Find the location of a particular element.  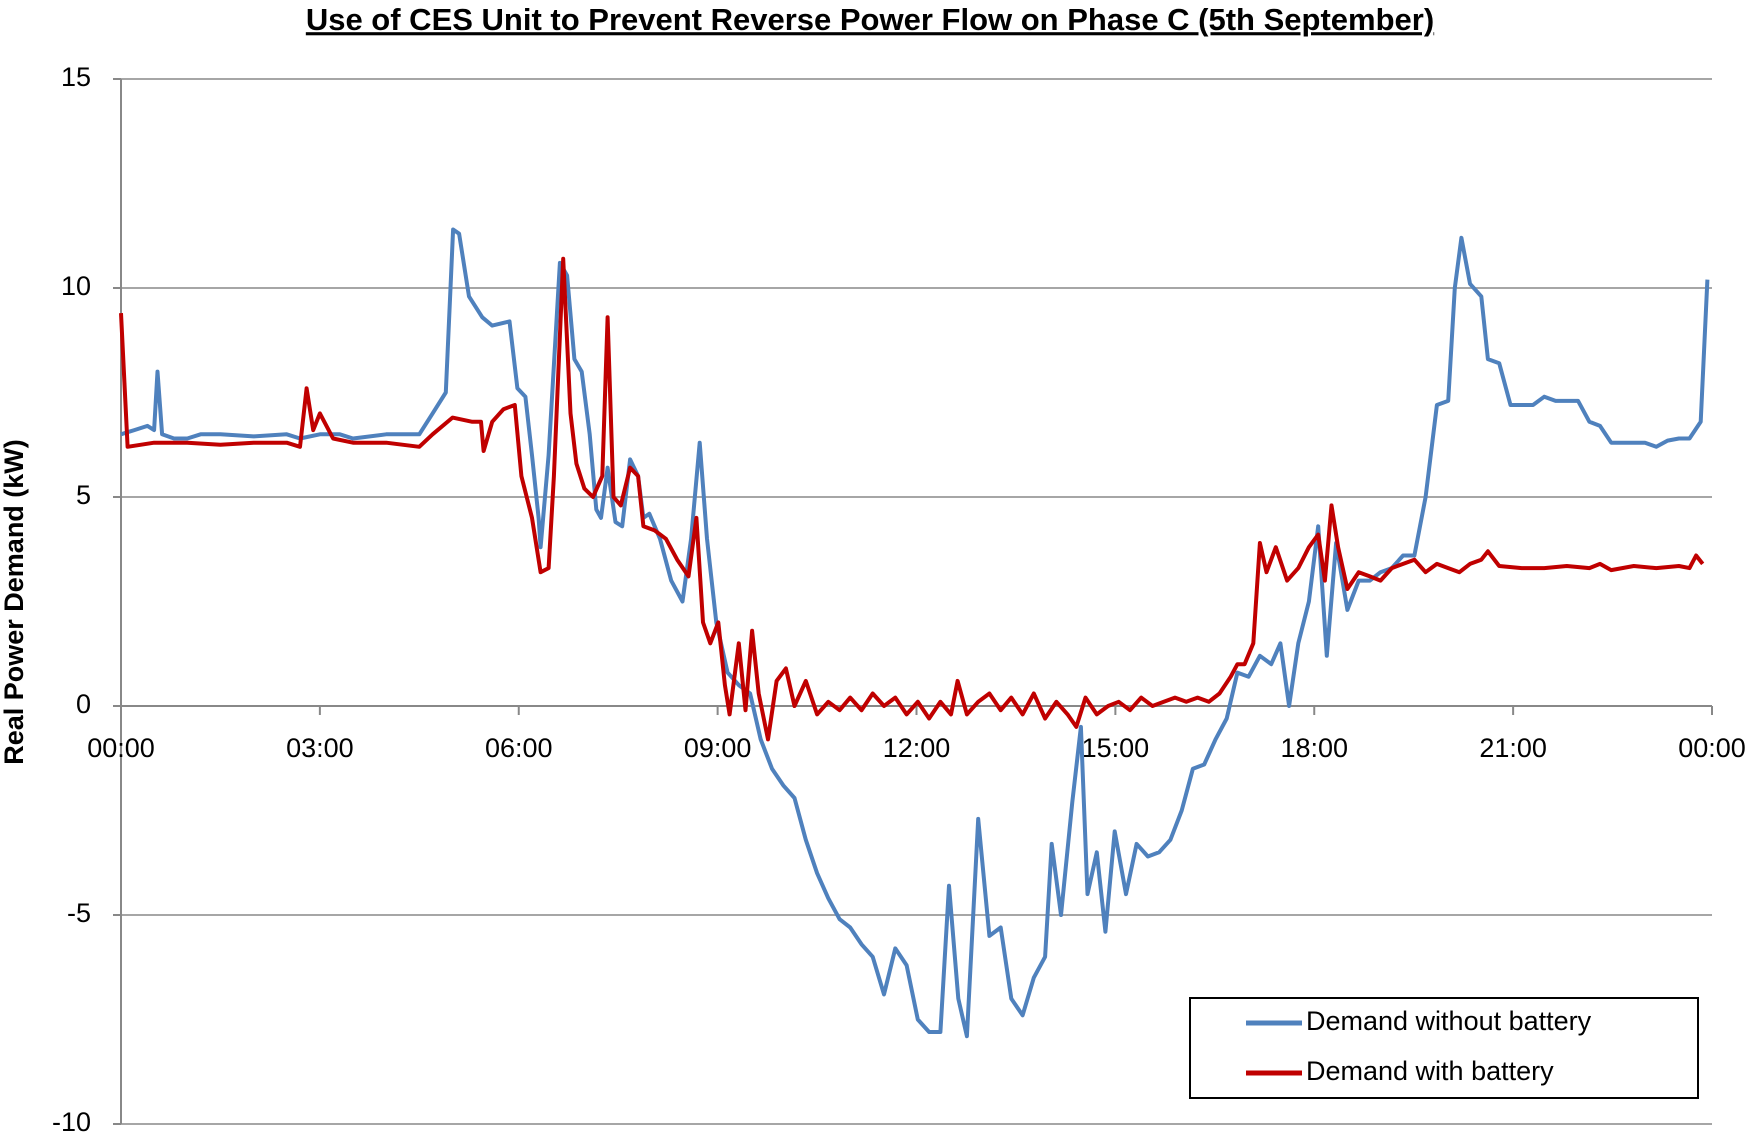

y-tick-label: 0 is located at coordinates (83, 704).